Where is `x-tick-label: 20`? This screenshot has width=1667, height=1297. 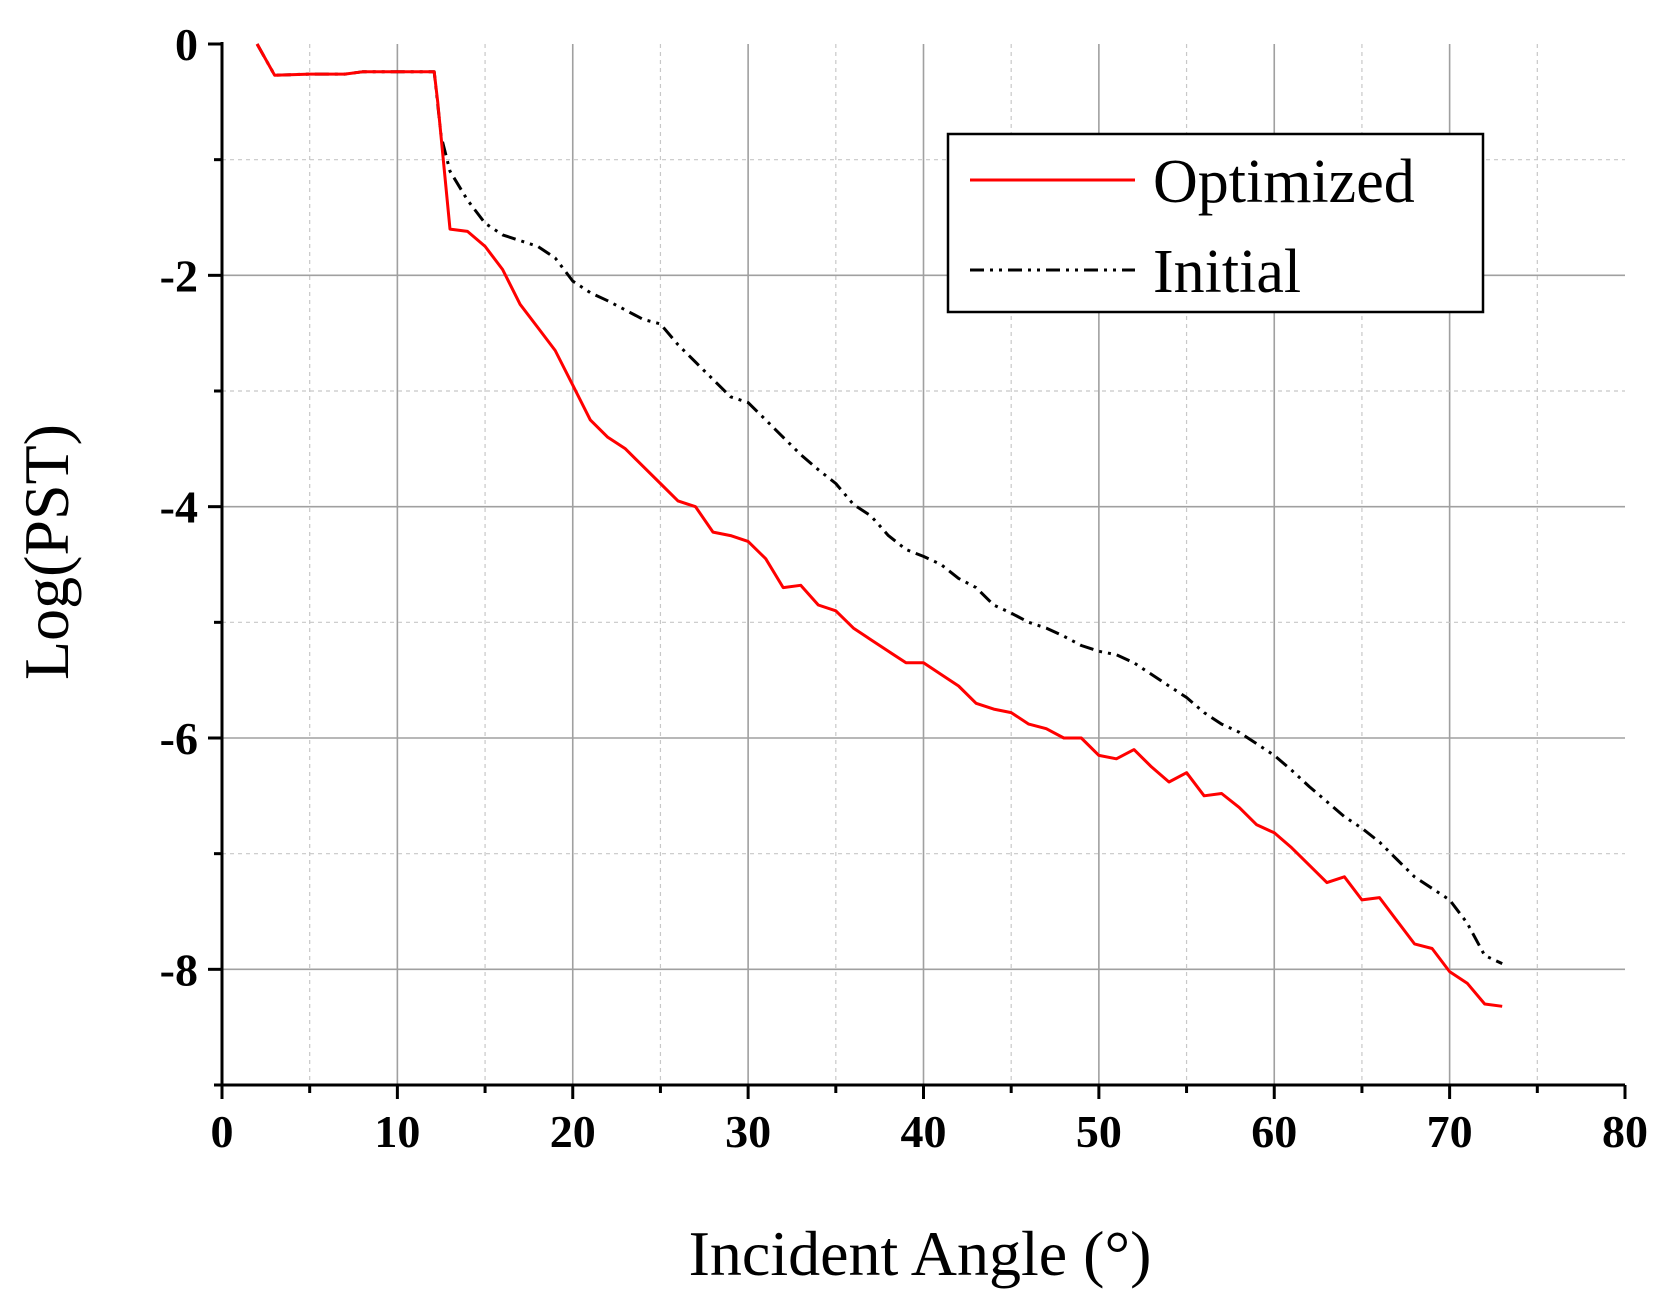 x-tick-label: 20 is located at coordinates (573, 1131).